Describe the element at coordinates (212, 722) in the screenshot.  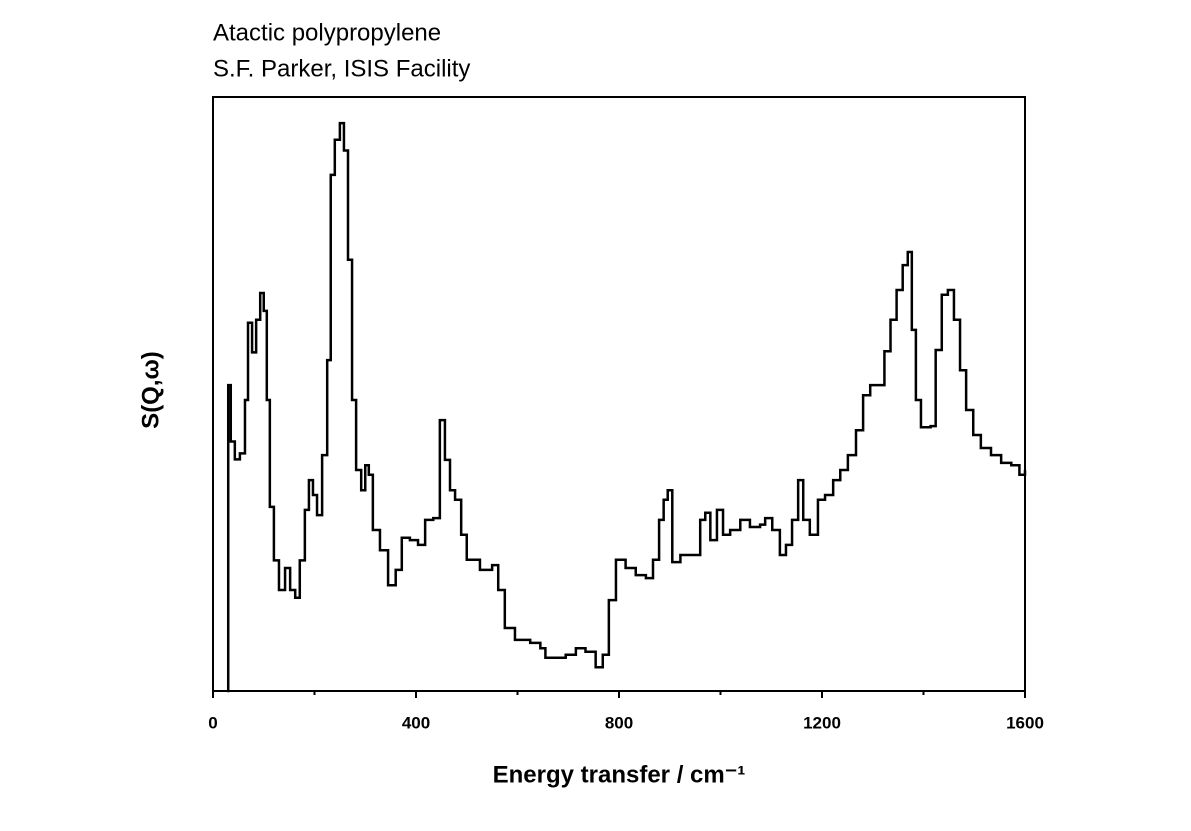
I see `x-tick-label: 0` at that location.